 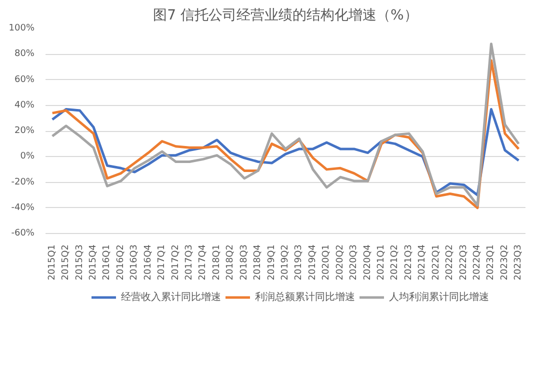 I want to click on x-tick-label: 2016Q3, so click(x=135, y=262).